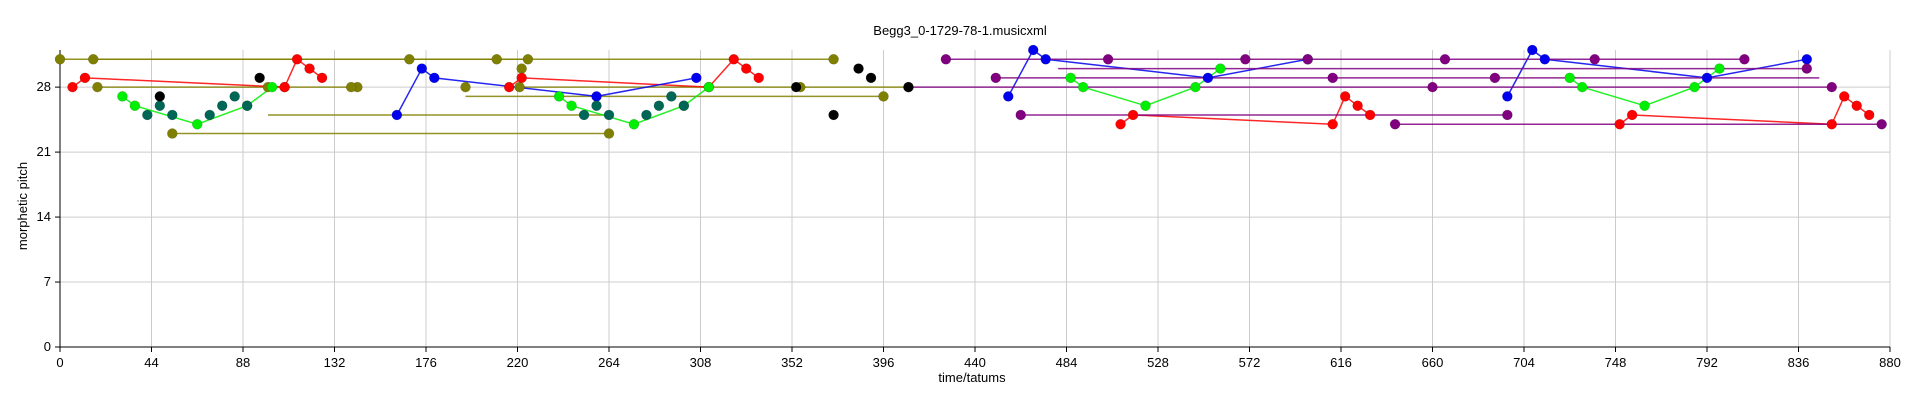 The image size is (1920, 406). What do you see at coordinates (243, 362) in the screenshot?
I see `x-tick-label: 88` at bounding box center [243, 362].